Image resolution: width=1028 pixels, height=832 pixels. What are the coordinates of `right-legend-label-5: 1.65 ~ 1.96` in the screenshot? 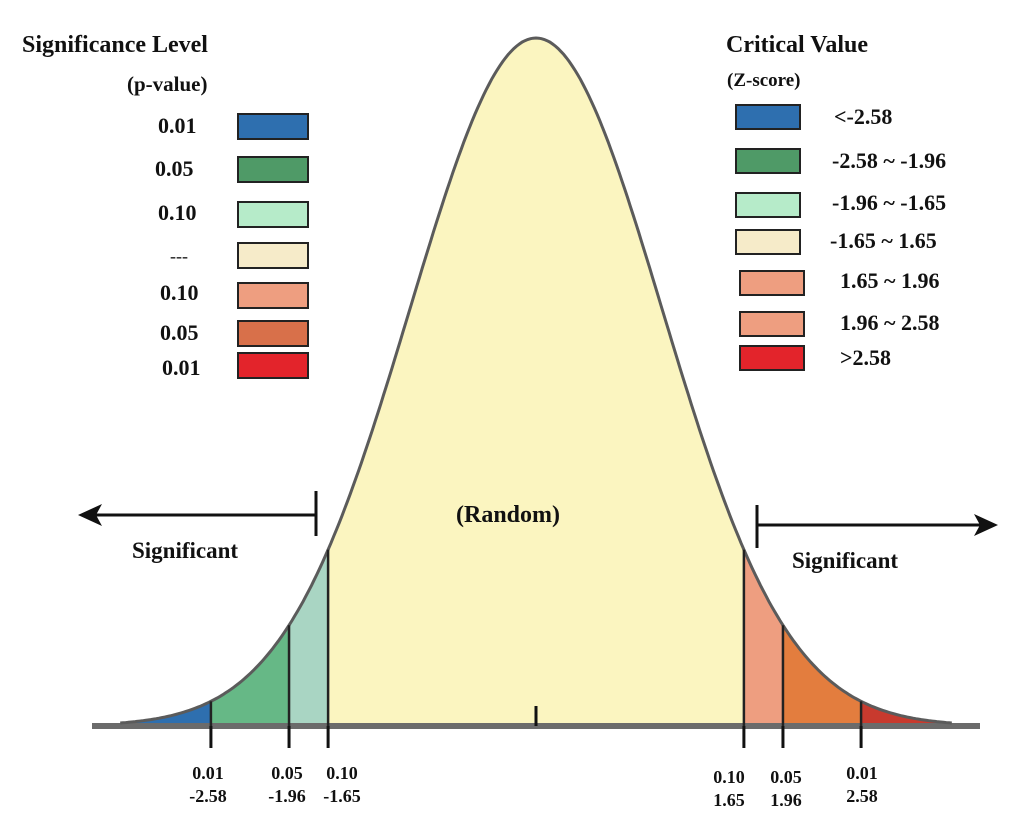 It's located at (890, 280).